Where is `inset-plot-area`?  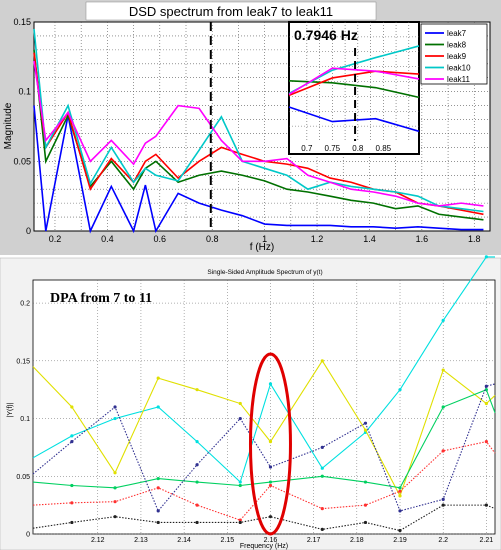
inset-plot-area is located at coordinates (354, 88).